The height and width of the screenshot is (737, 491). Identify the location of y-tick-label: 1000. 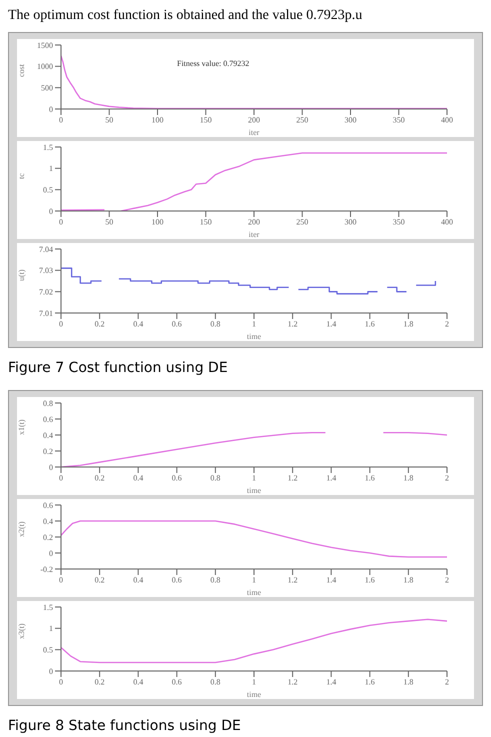
(45, 67).